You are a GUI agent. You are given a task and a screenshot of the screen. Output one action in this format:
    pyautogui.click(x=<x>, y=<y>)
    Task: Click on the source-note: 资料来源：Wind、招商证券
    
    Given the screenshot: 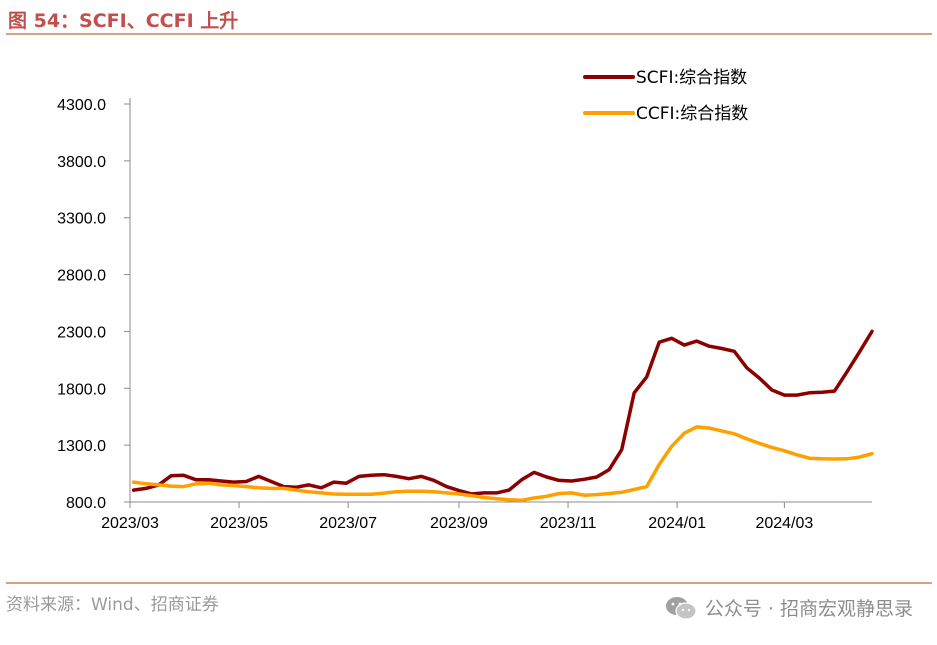 What is the action you would take?
    pyautogui.click(x=112, y=605)
    